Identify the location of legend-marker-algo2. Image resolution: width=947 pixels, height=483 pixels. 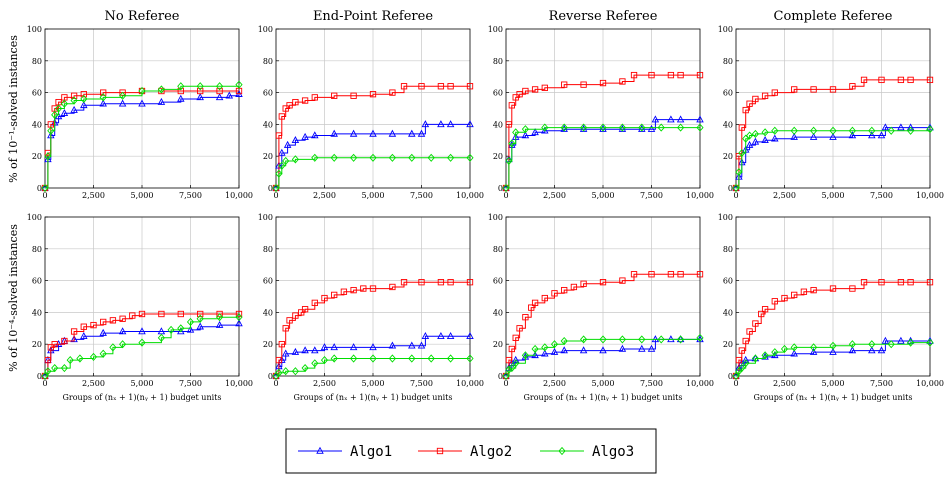
(440, 451).